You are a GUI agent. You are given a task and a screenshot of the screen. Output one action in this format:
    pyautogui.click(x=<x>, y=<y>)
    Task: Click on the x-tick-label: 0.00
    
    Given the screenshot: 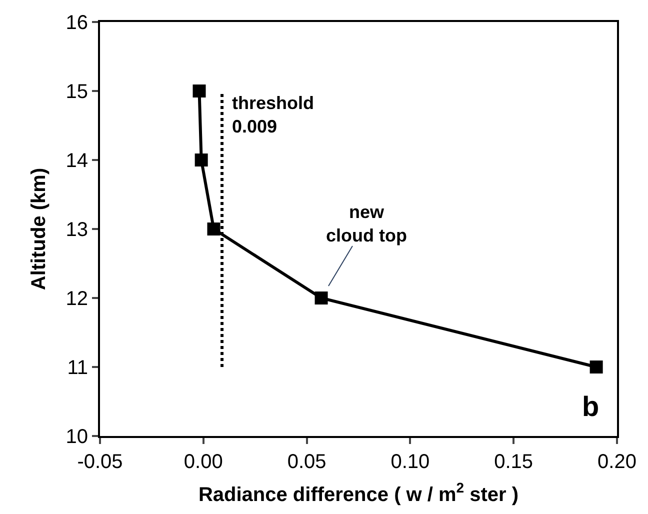 What is the action you would take?
    pyautogui.click(x=203, y=462)
    